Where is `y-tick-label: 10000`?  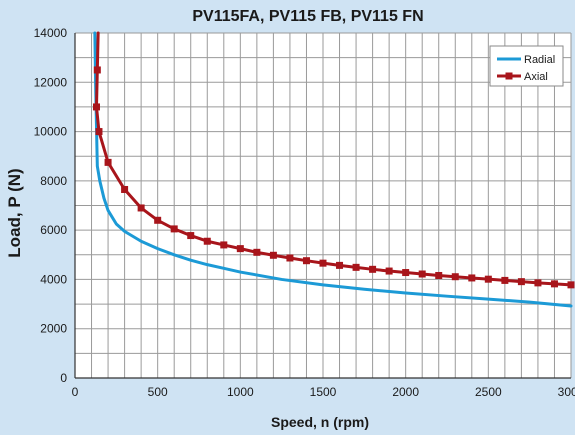
y-tick-label: 10000 is located at coordinates (51, 132).